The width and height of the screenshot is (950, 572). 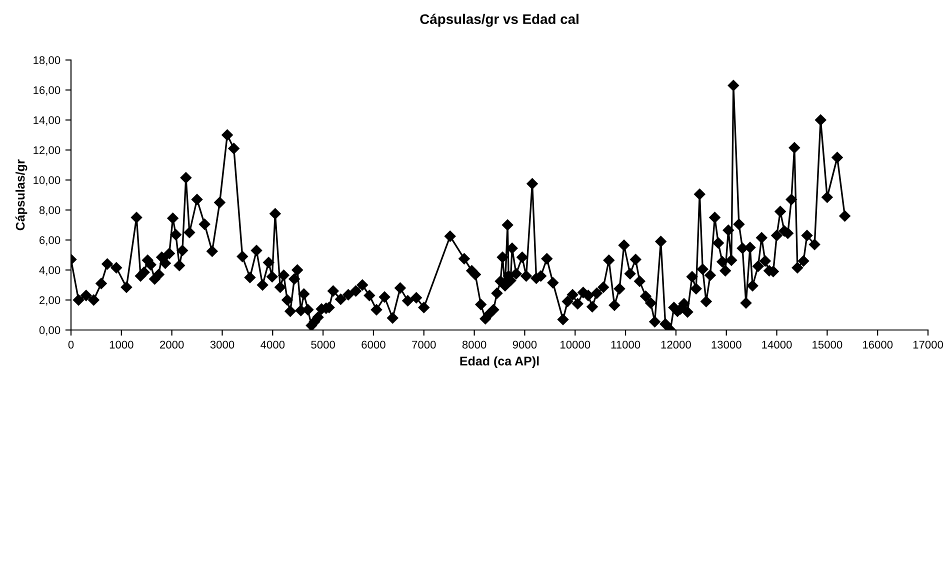 I want to click on x-tick-label: 4000, so click(x=272, y=344).